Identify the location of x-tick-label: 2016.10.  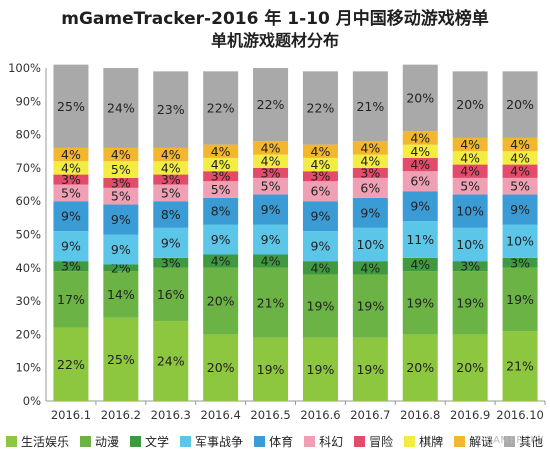
(520, 415).